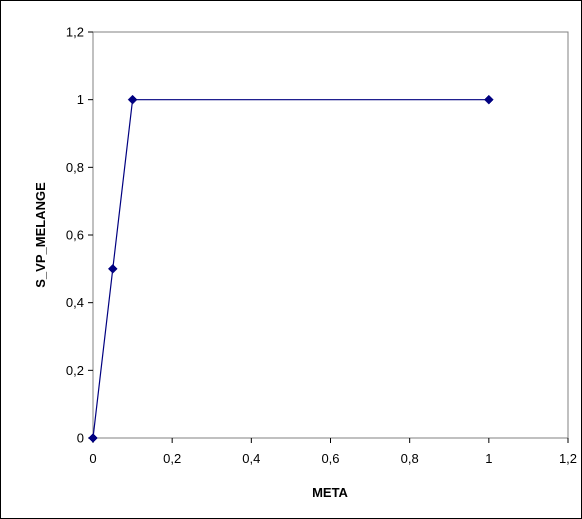 Image resolution: width=582 pixels, height=519 pixels. Describe the element at coordinates (251, 458) in the screenshot. I see `x-tick-label: 0,4` at that location.